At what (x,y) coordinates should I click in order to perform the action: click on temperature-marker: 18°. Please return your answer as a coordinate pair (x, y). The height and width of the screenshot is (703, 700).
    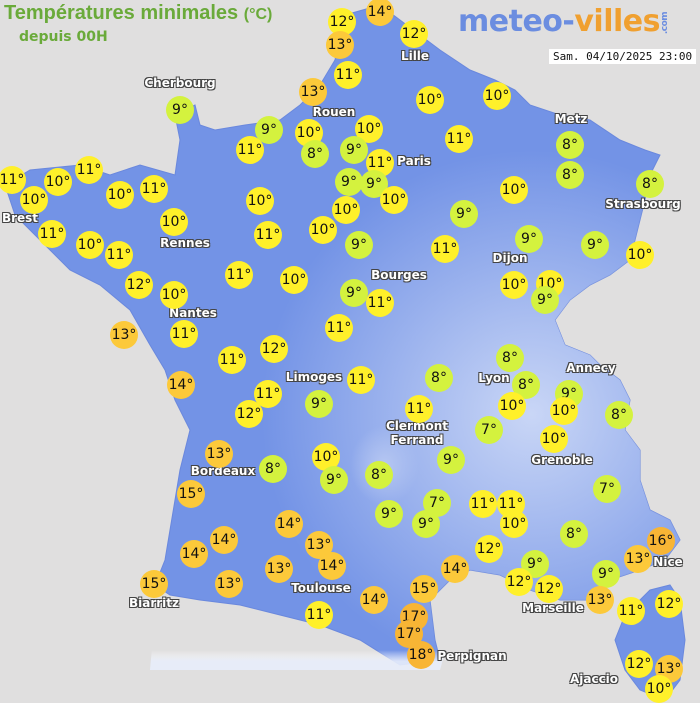
    Looking at the image, I should click on (421, 655).